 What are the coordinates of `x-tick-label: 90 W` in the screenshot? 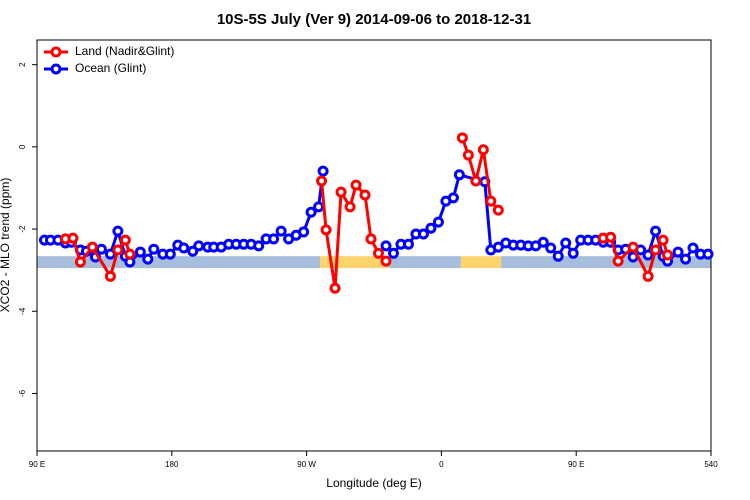 It's located at (306, 464).